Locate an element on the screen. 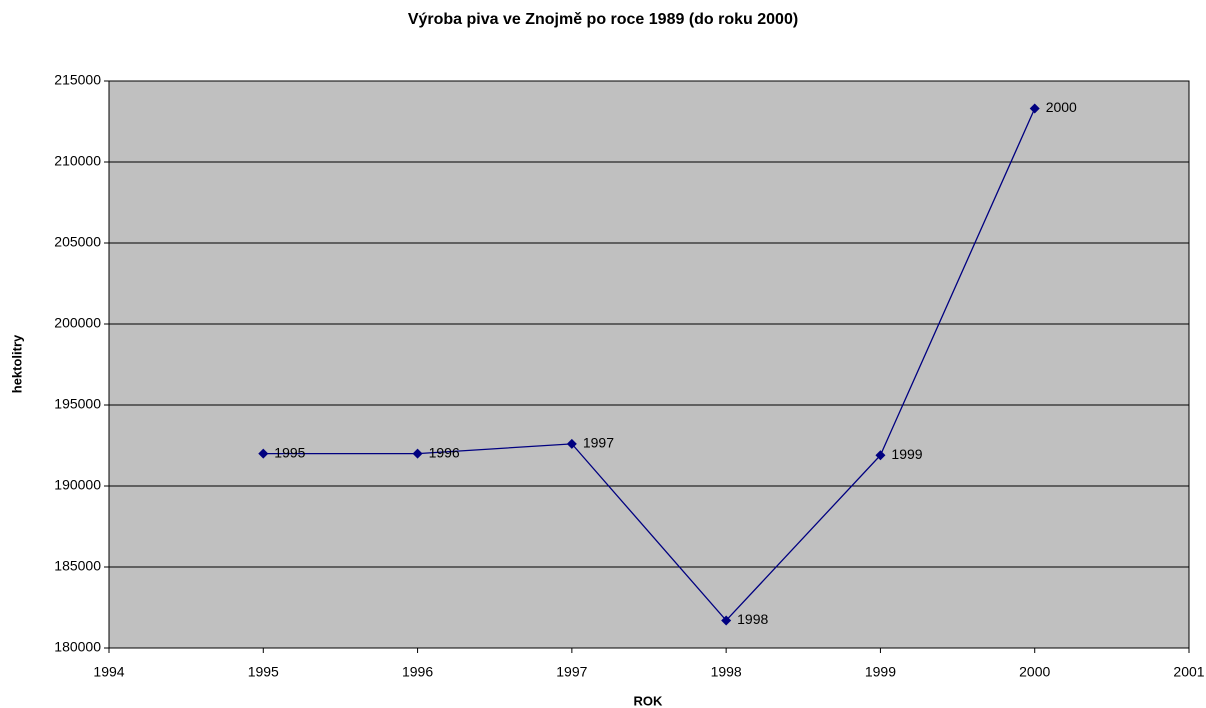 Image resolution: width=1206 pixels, height=708 pixels. x-tick-label: 2001 is located at coordinates (1188, 672).